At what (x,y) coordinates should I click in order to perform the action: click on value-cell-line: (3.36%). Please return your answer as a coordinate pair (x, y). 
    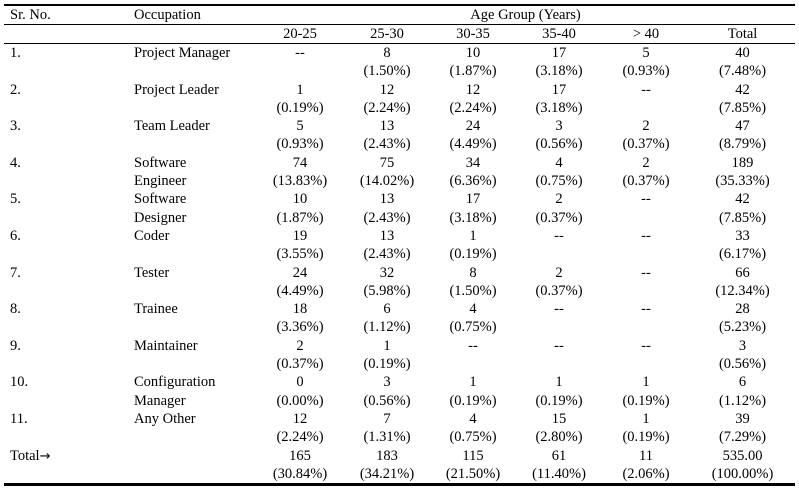
    Looking at the image, I should click on (300, 327).